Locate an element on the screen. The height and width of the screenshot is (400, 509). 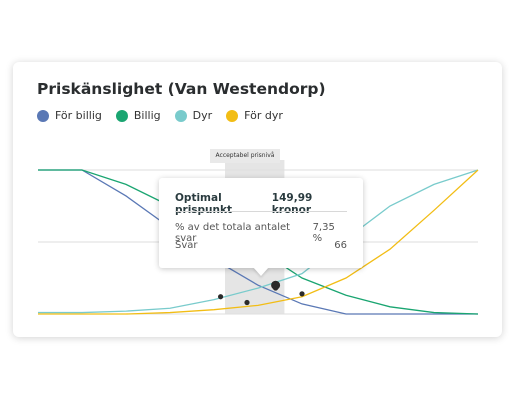
tooltip-row-label: Svar is located at coordinates (186, 245).